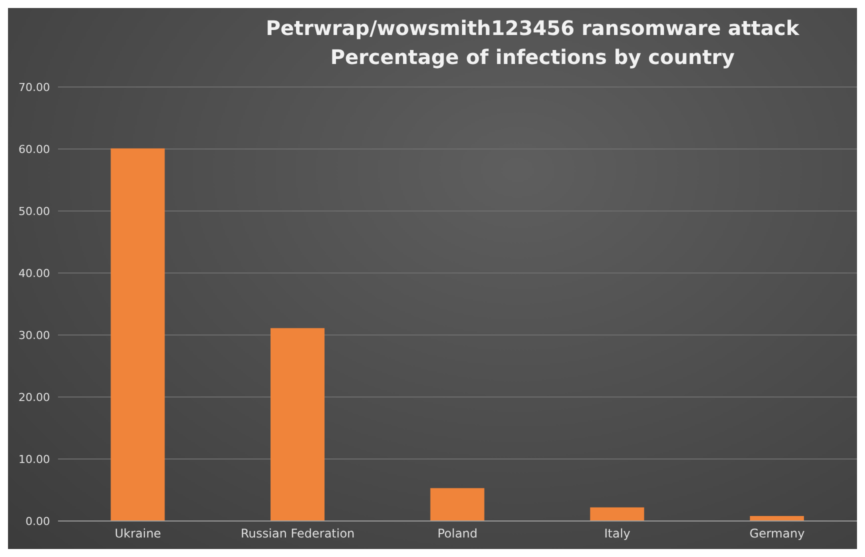 This screenshot has width=865, height=557. Describe the element at coordinates (34, 149) in the screenshot. I see `y-tick-label: 60.00` at that location.